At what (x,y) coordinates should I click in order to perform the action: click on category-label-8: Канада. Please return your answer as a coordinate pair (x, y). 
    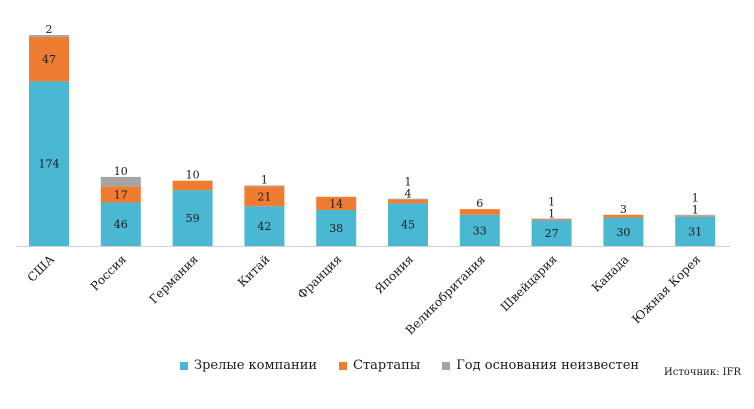
    Looking at the image, I should click on (610, 273).